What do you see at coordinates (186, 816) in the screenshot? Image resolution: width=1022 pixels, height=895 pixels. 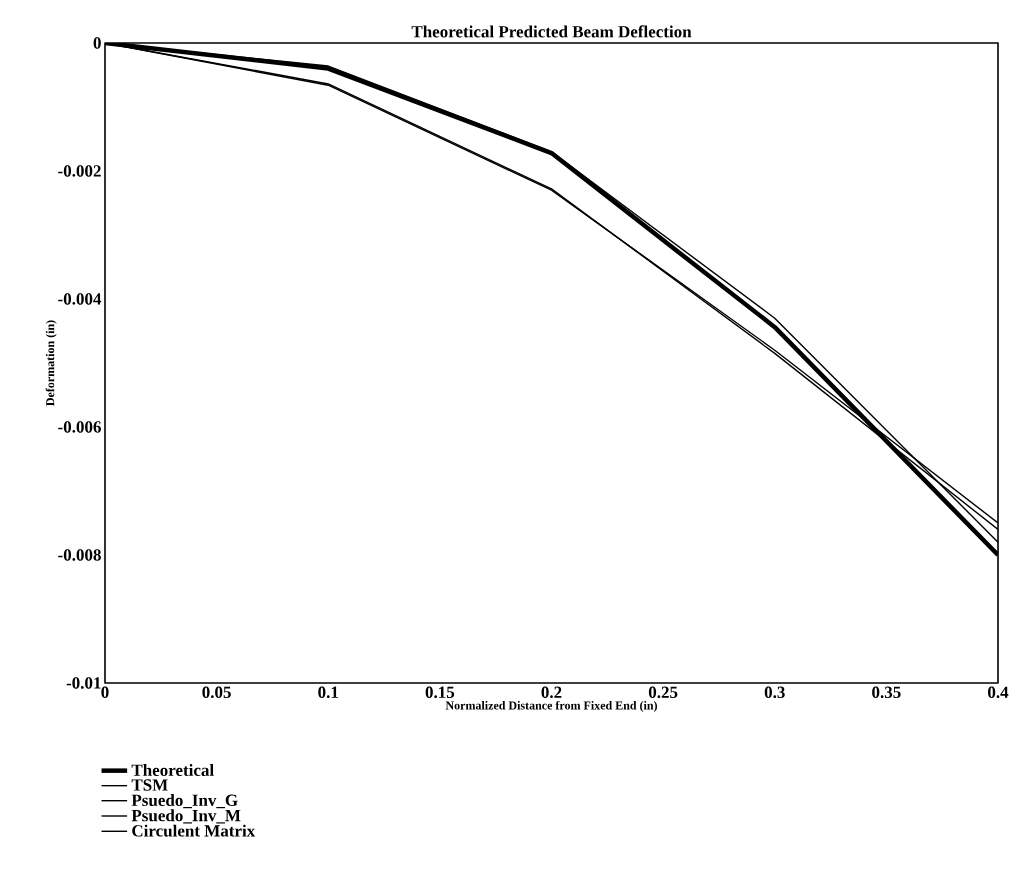 I see `legend-label: Psuedo_Inv_M` at bounding box center [186, 816].